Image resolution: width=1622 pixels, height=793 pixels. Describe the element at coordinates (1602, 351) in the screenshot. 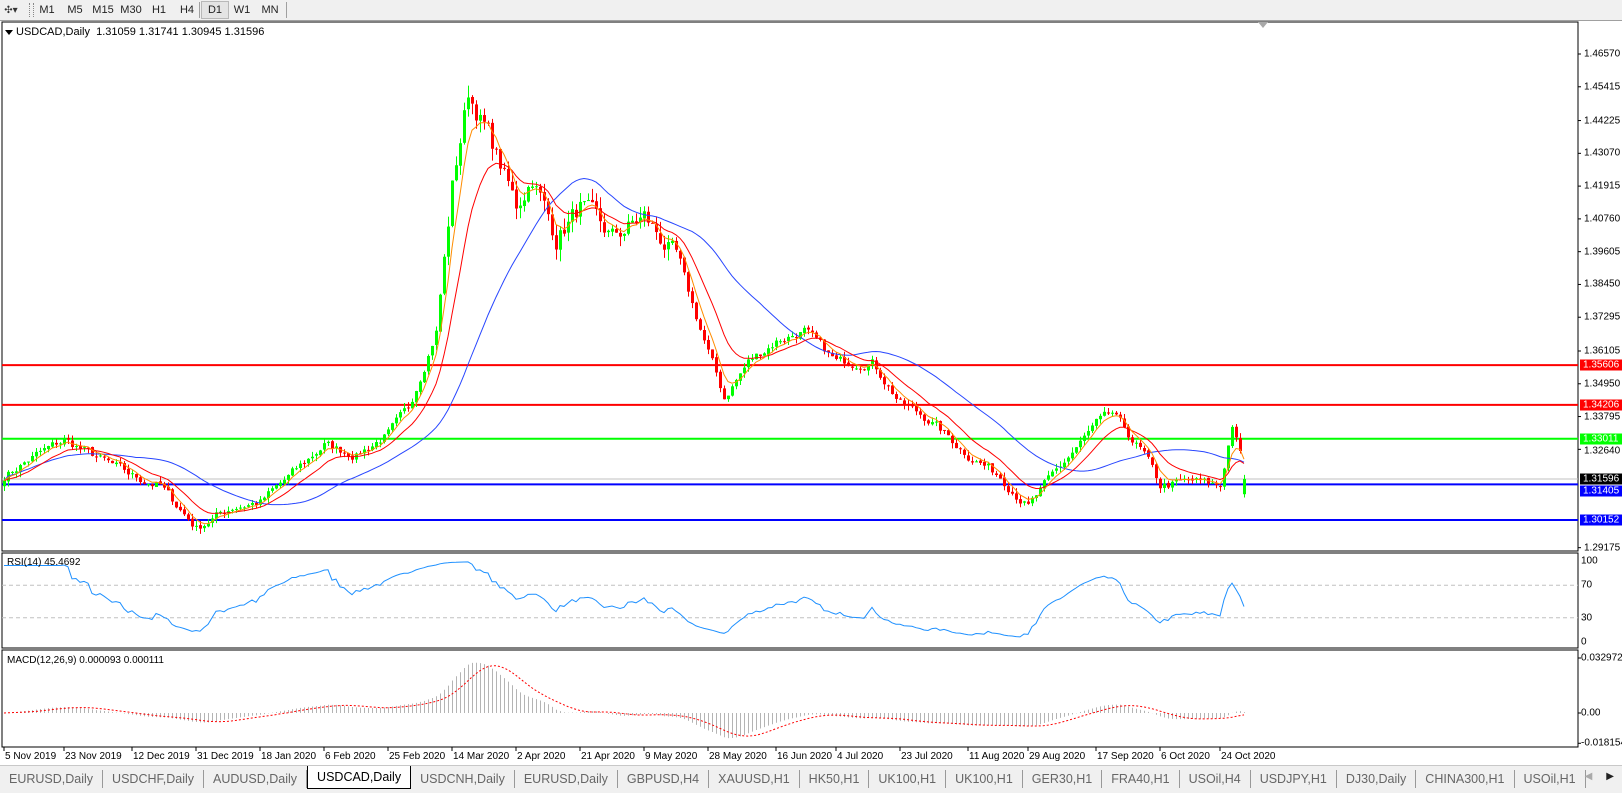

I see `price-tick-label: 1.36105` at that location.